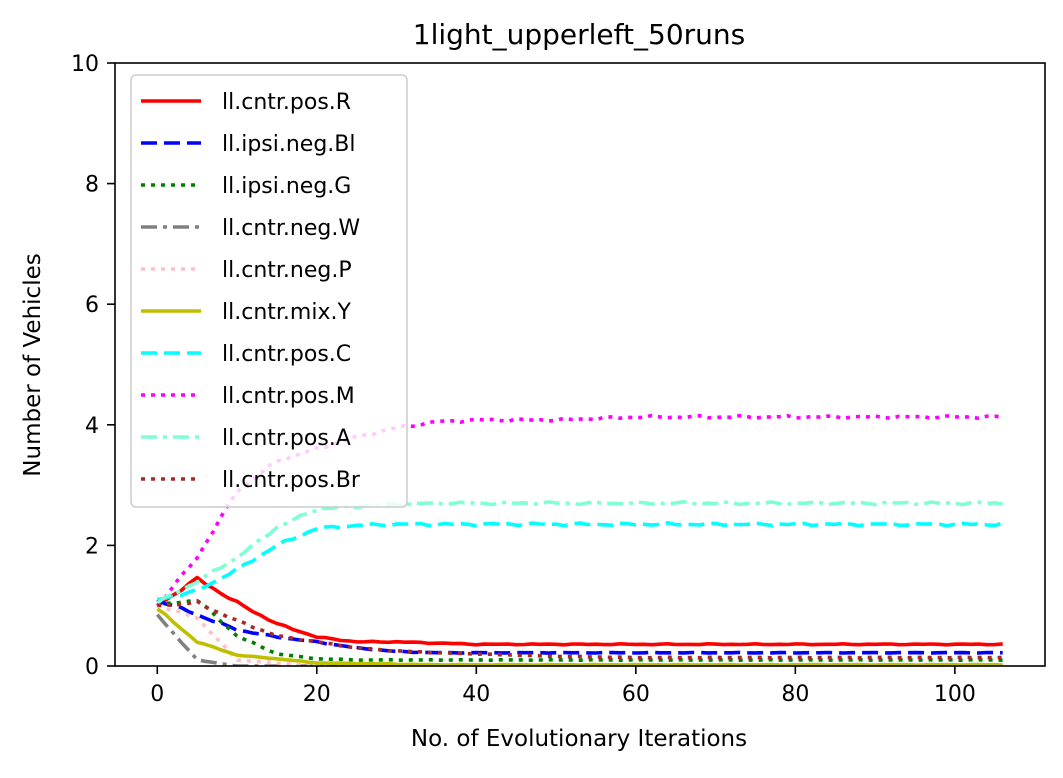 The height and width of the screenshot is (778, 1063). What do you see at coordinates (85, 64) in the screenshot?
I see `y-tick-label: 10` at bounding box center [85, 64].